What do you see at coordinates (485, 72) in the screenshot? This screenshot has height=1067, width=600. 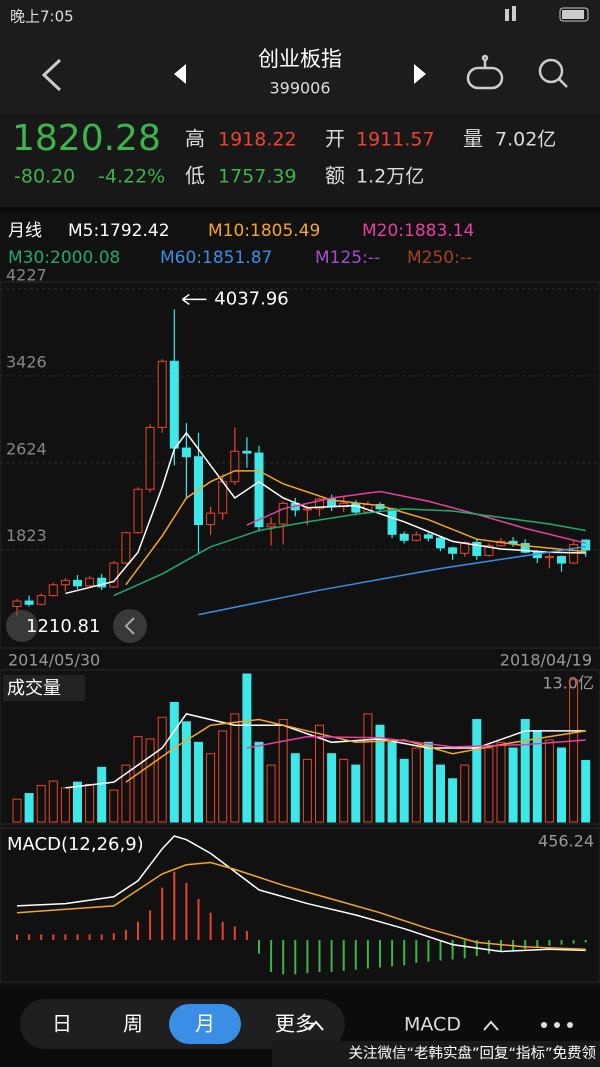 I see `robot-button` at bounding box center [485, 72].